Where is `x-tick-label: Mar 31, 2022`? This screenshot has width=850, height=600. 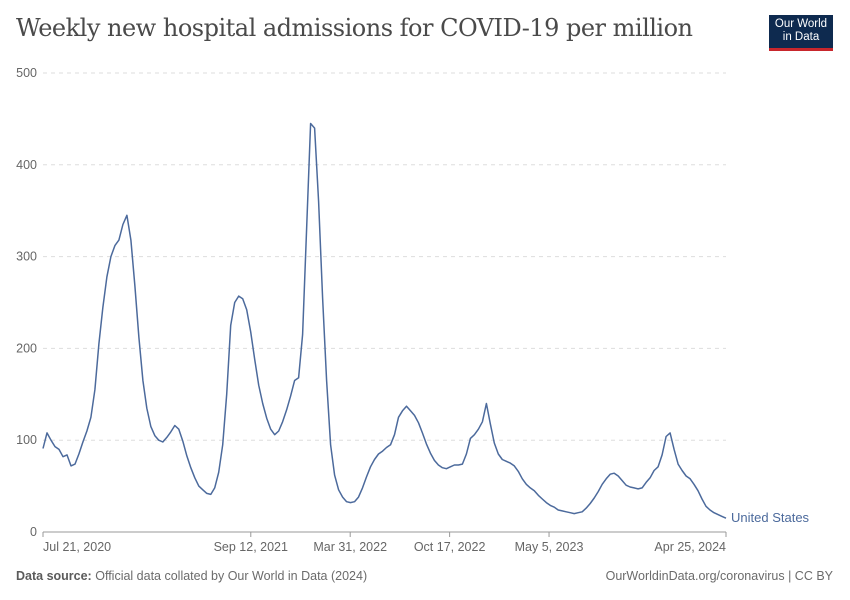 x-tick-label: Mar 31, 2022 is located at coordinates (350, 547).